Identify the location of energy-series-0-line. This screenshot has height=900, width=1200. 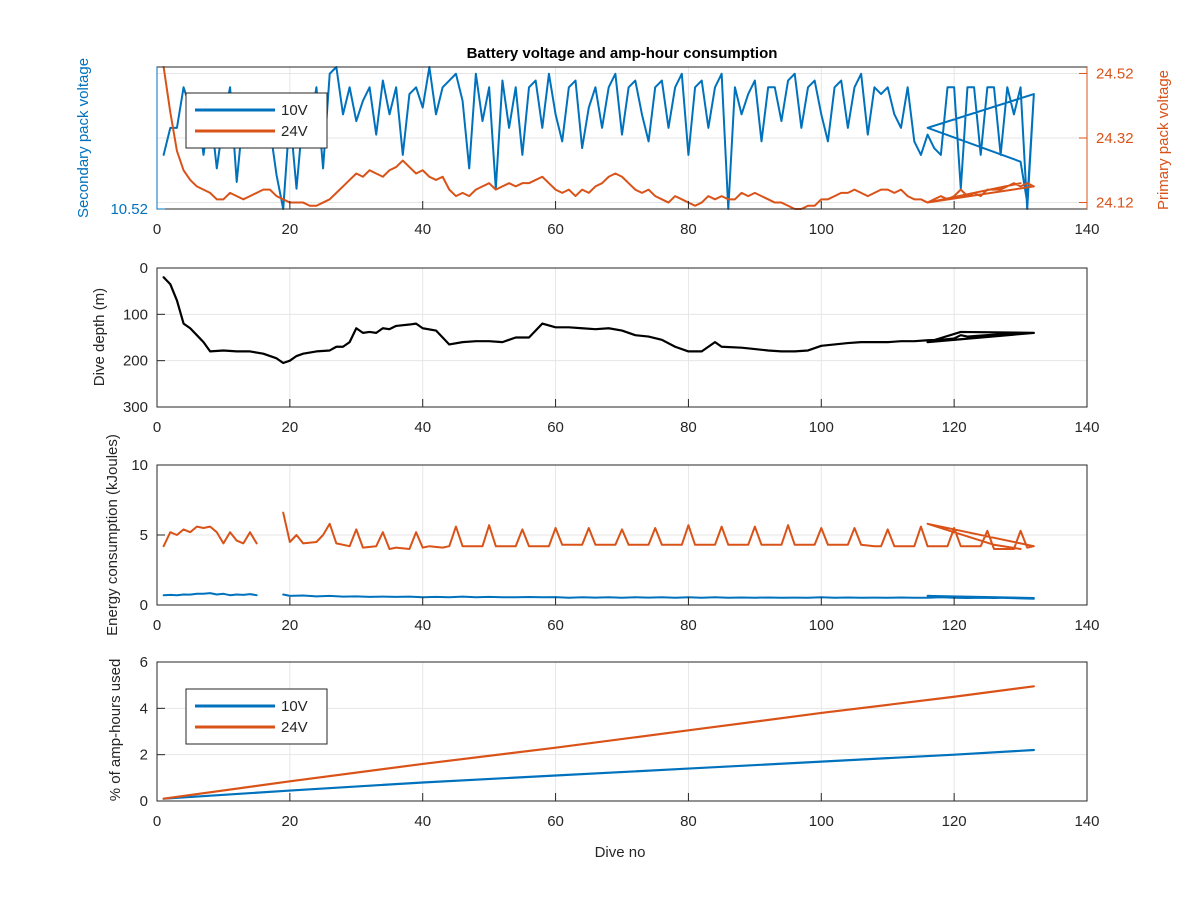
(598, 596).